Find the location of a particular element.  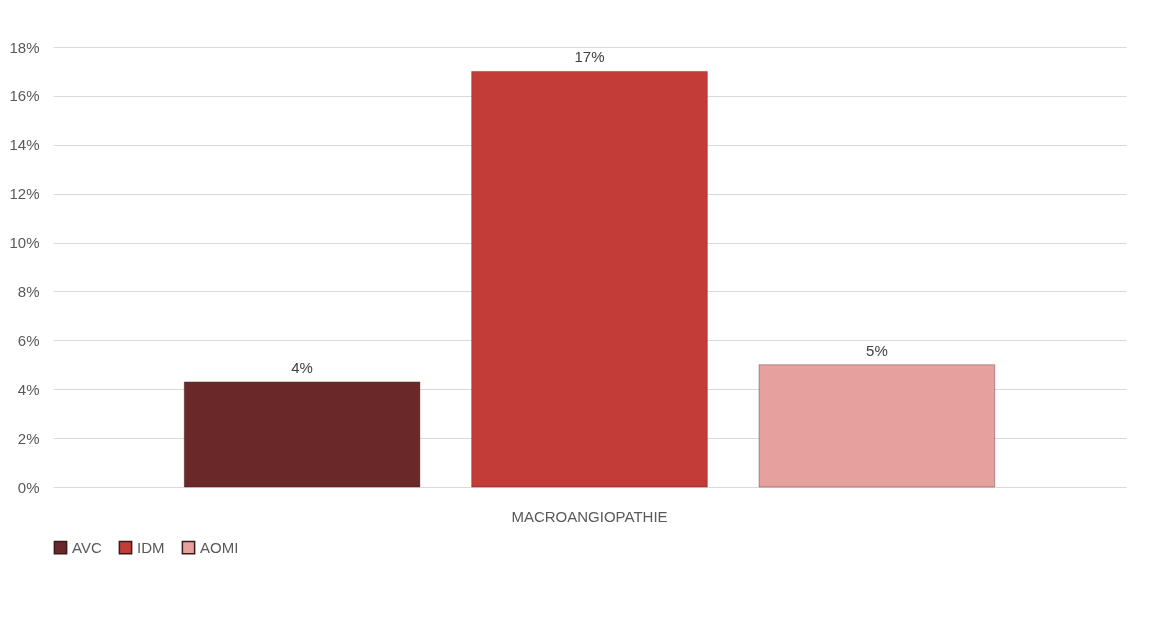

legend-label: IDM is located at coordinates (151, 547).